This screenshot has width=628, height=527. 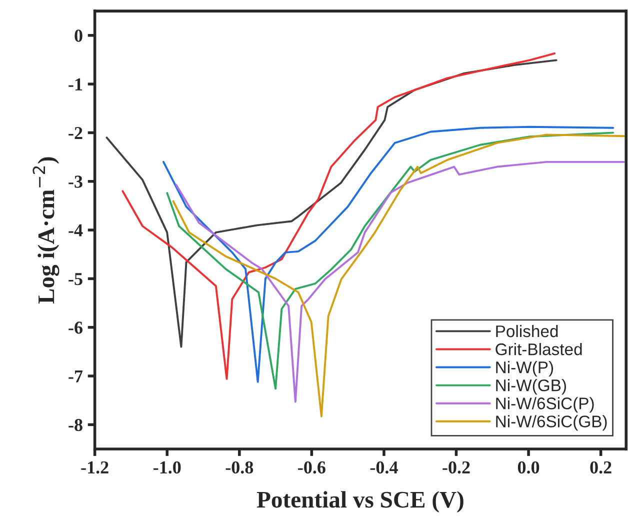 I want to click on y-tick-label: -8, so click(x=75, y=425).